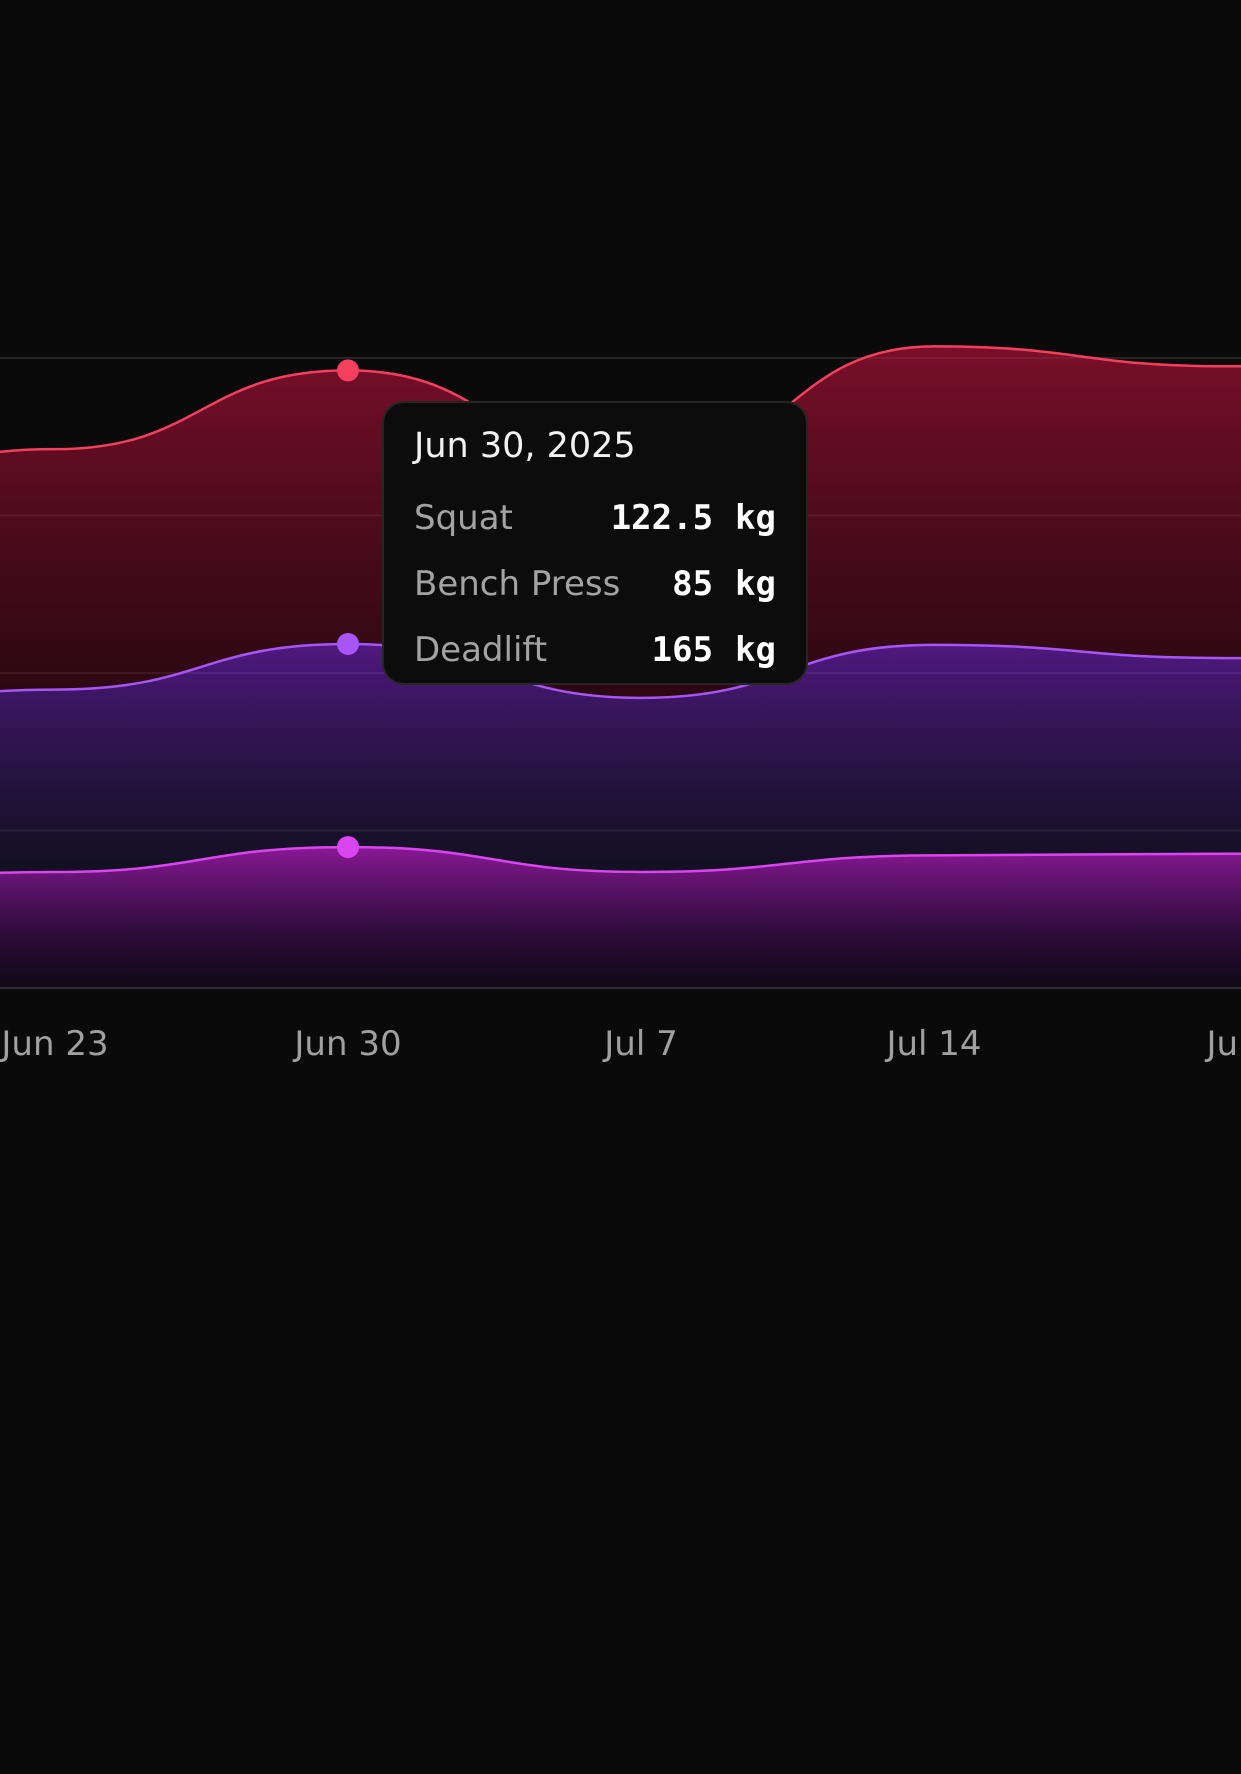 The image size is (1241, 1774). I want to click on line-squat, so click(620, 671).